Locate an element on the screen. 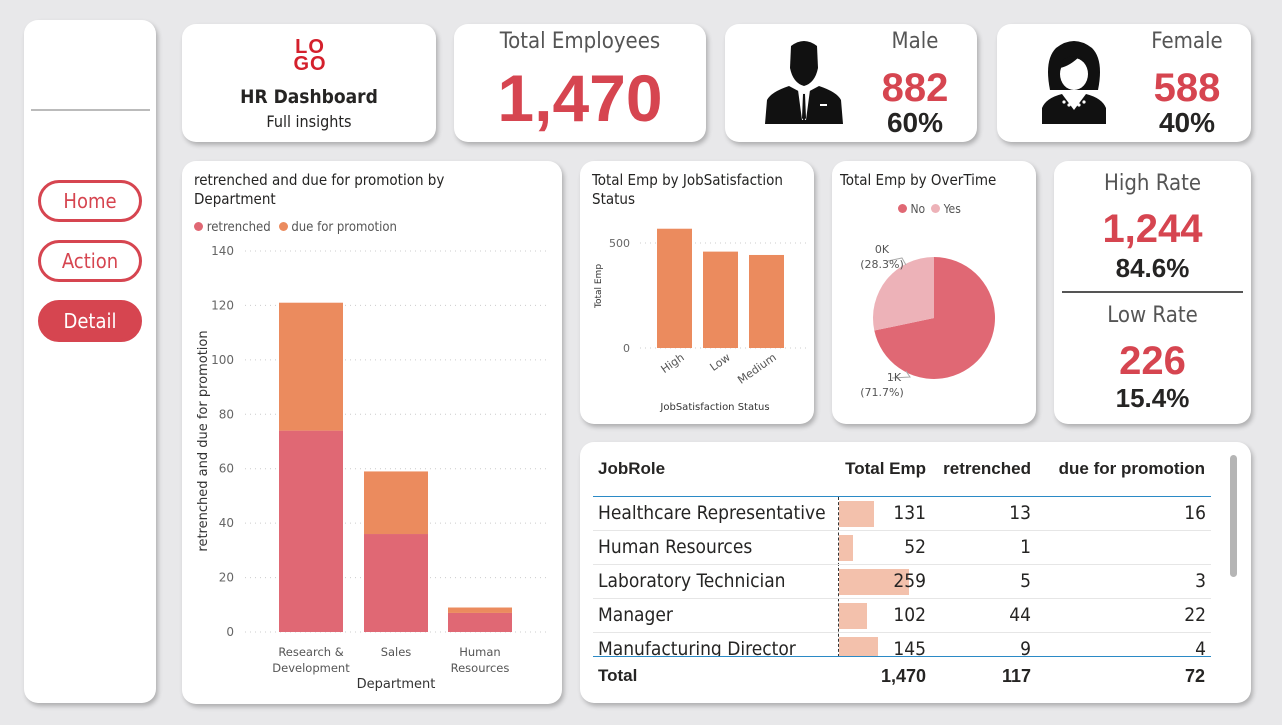 This screenshot has width=1282, height=725. x-tick-label: Development is located at coordinates (311, 668).